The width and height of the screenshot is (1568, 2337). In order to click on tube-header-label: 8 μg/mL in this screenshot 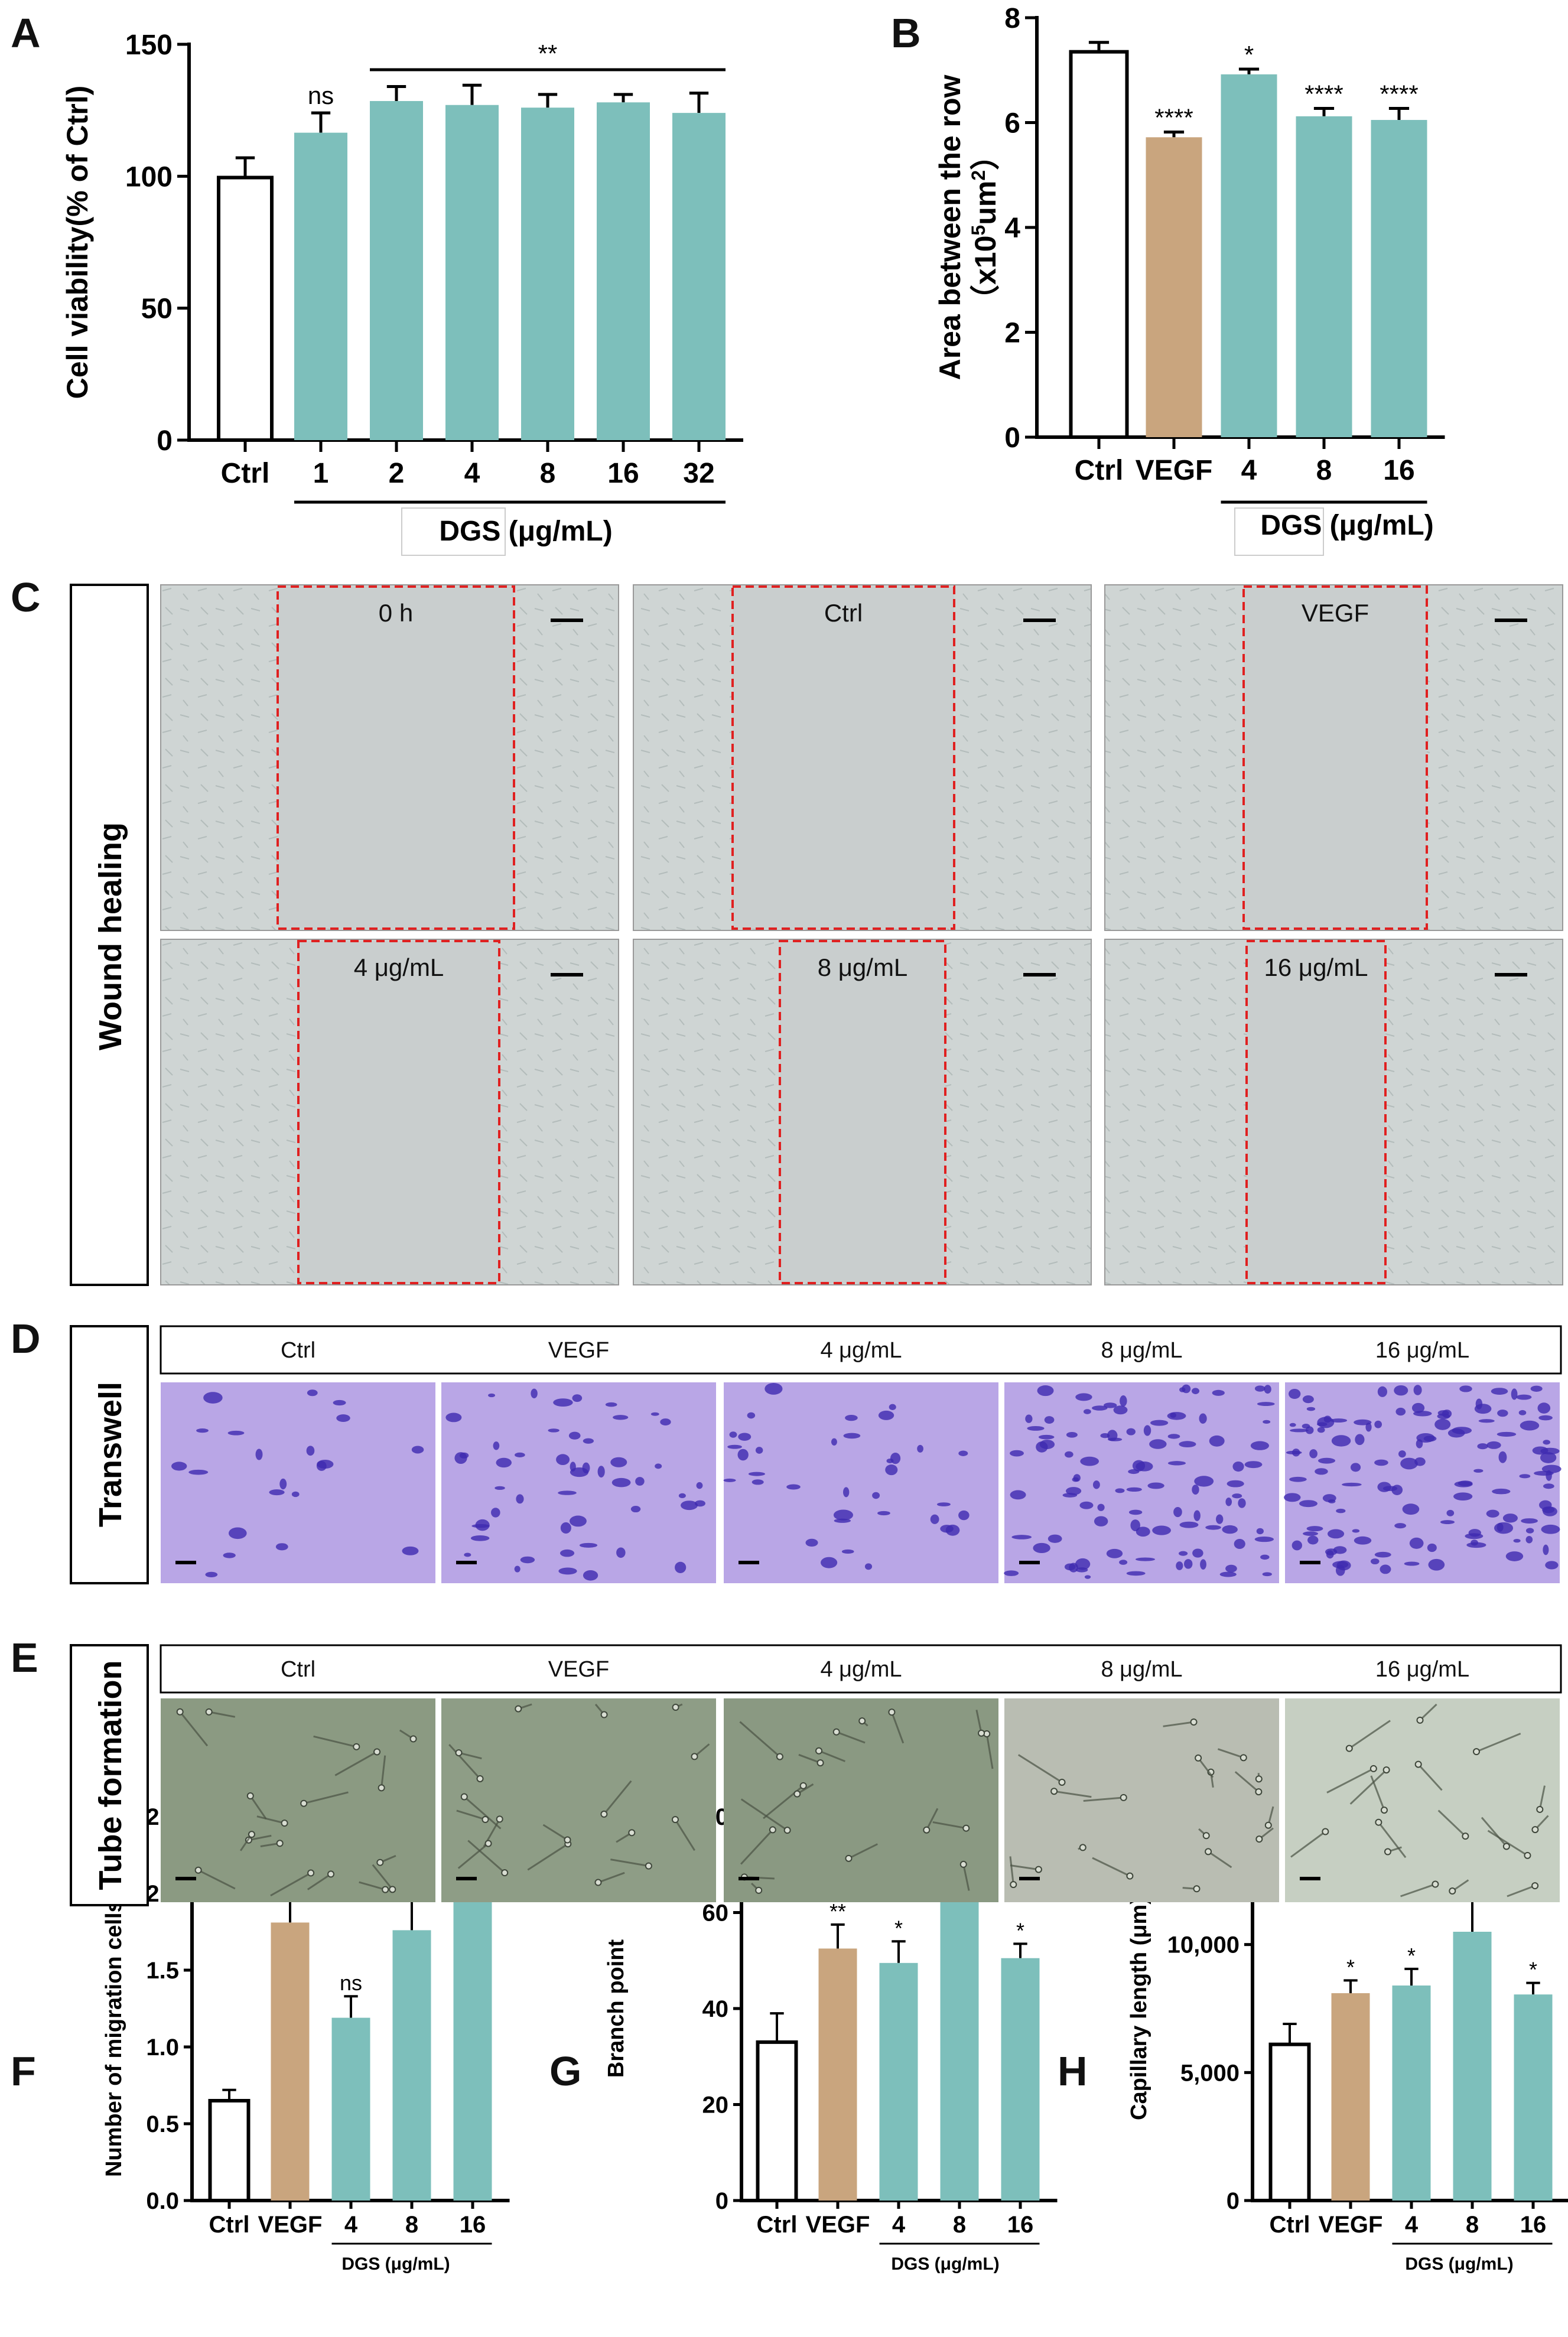, I will do `click(1141, 1670)`.